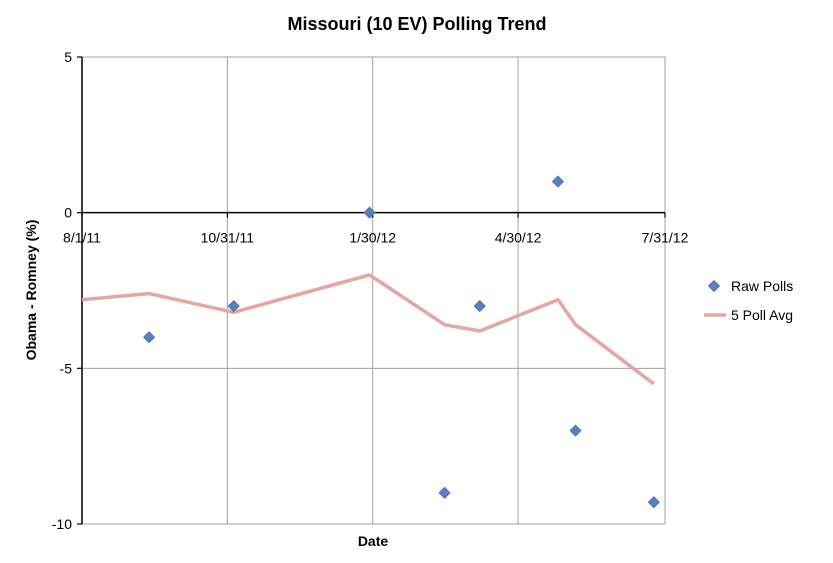  I want to click on chart-title: Missouri (10 EV) Polling Trend, so click(416, 24).